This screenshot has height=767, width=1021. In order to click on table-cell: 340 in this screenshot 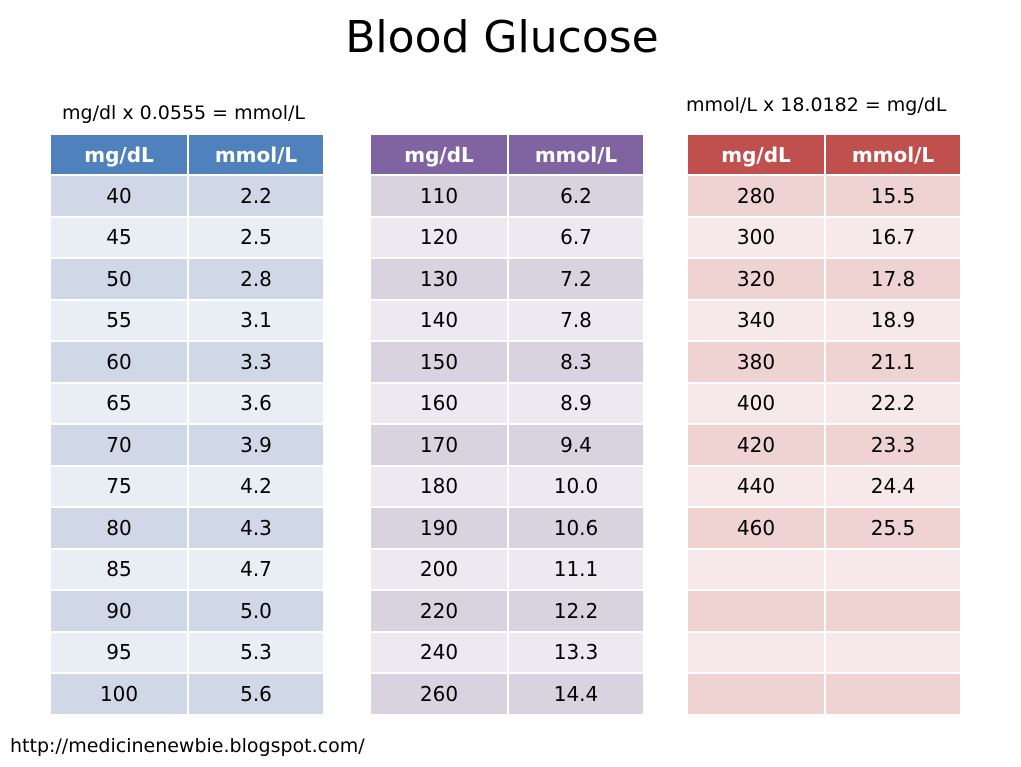, I will do `click(757, 321)`.